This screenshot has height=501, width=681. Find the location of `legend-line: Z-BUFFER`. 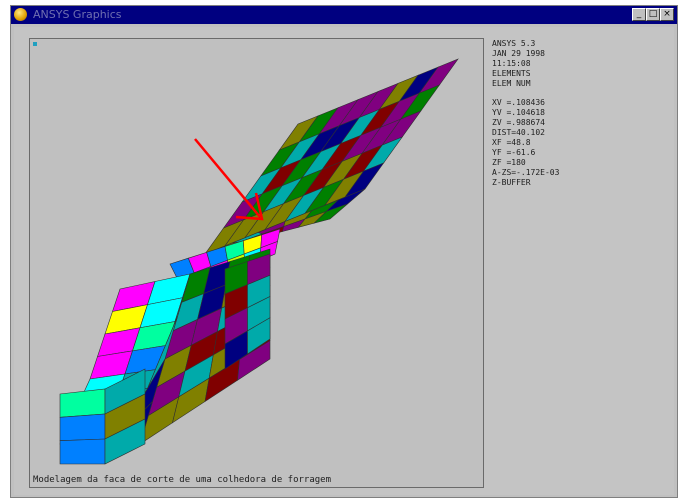

legend-line: Z-BUFFER is located at coordinates (511, 182).